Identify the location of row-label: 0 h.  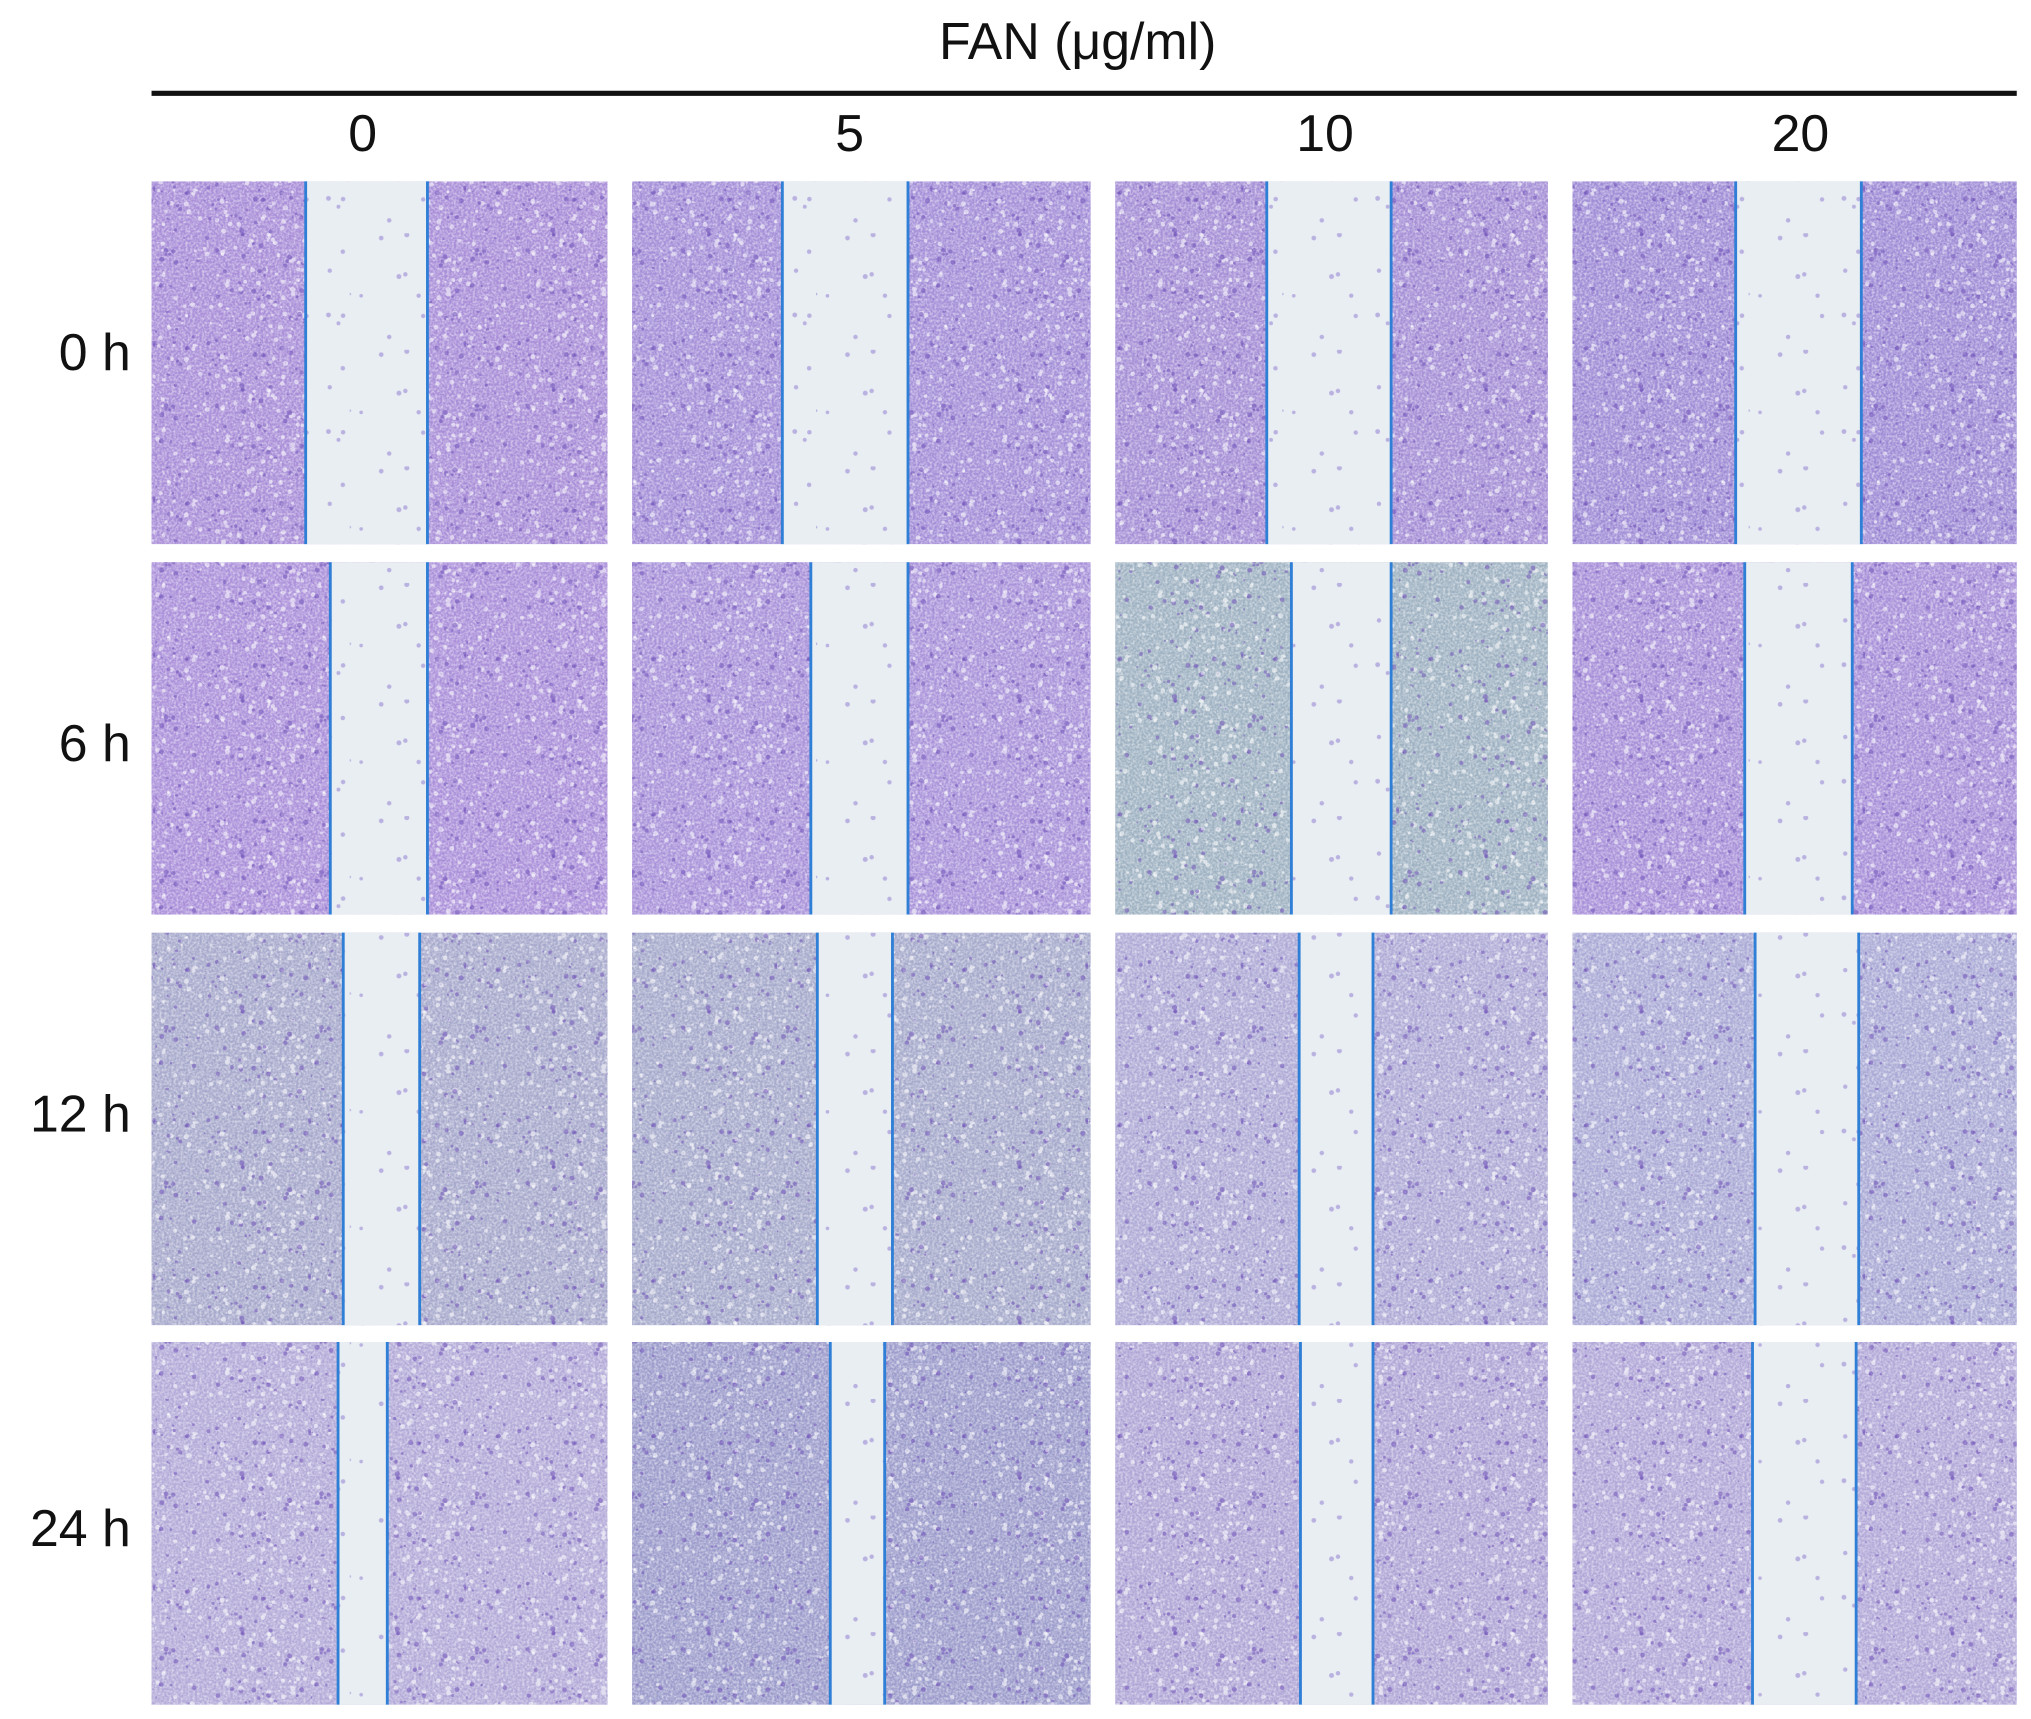
(95, 352).